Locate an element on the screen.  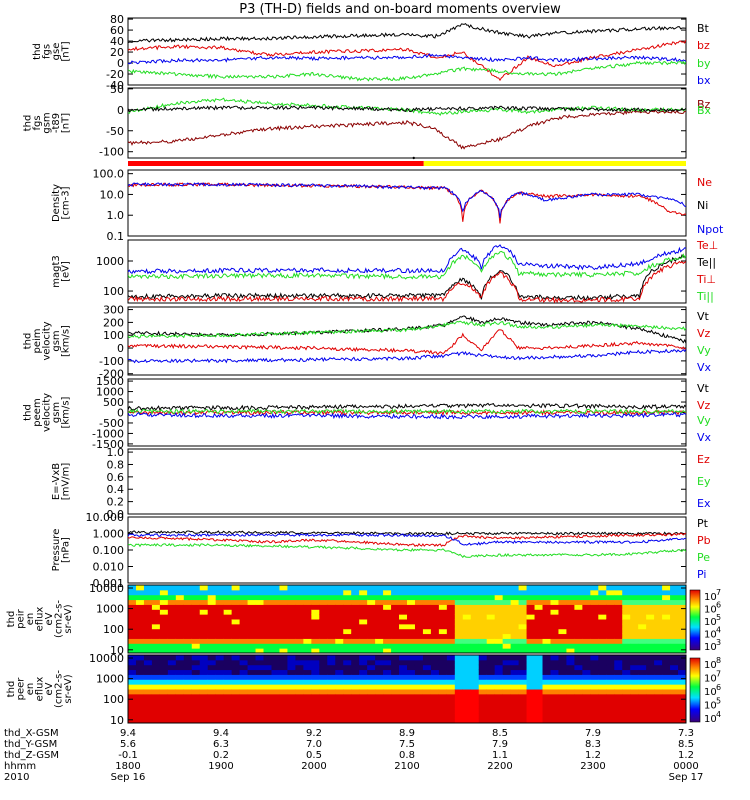
y-tick-label: 500 is located at coordinates (113, 402).